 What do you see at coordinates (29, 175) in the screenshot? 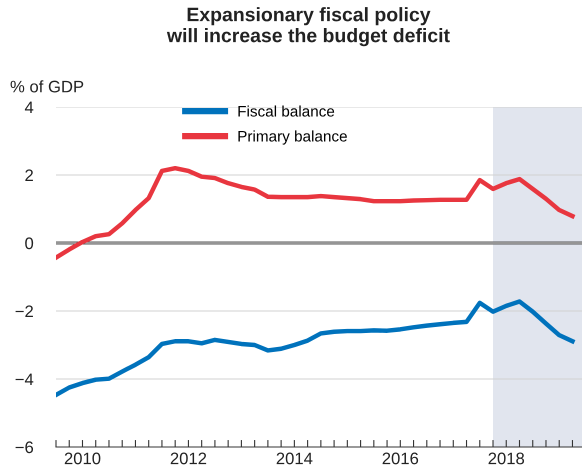
I see `y-tick-label: 2` at bounding box center [29, 175].